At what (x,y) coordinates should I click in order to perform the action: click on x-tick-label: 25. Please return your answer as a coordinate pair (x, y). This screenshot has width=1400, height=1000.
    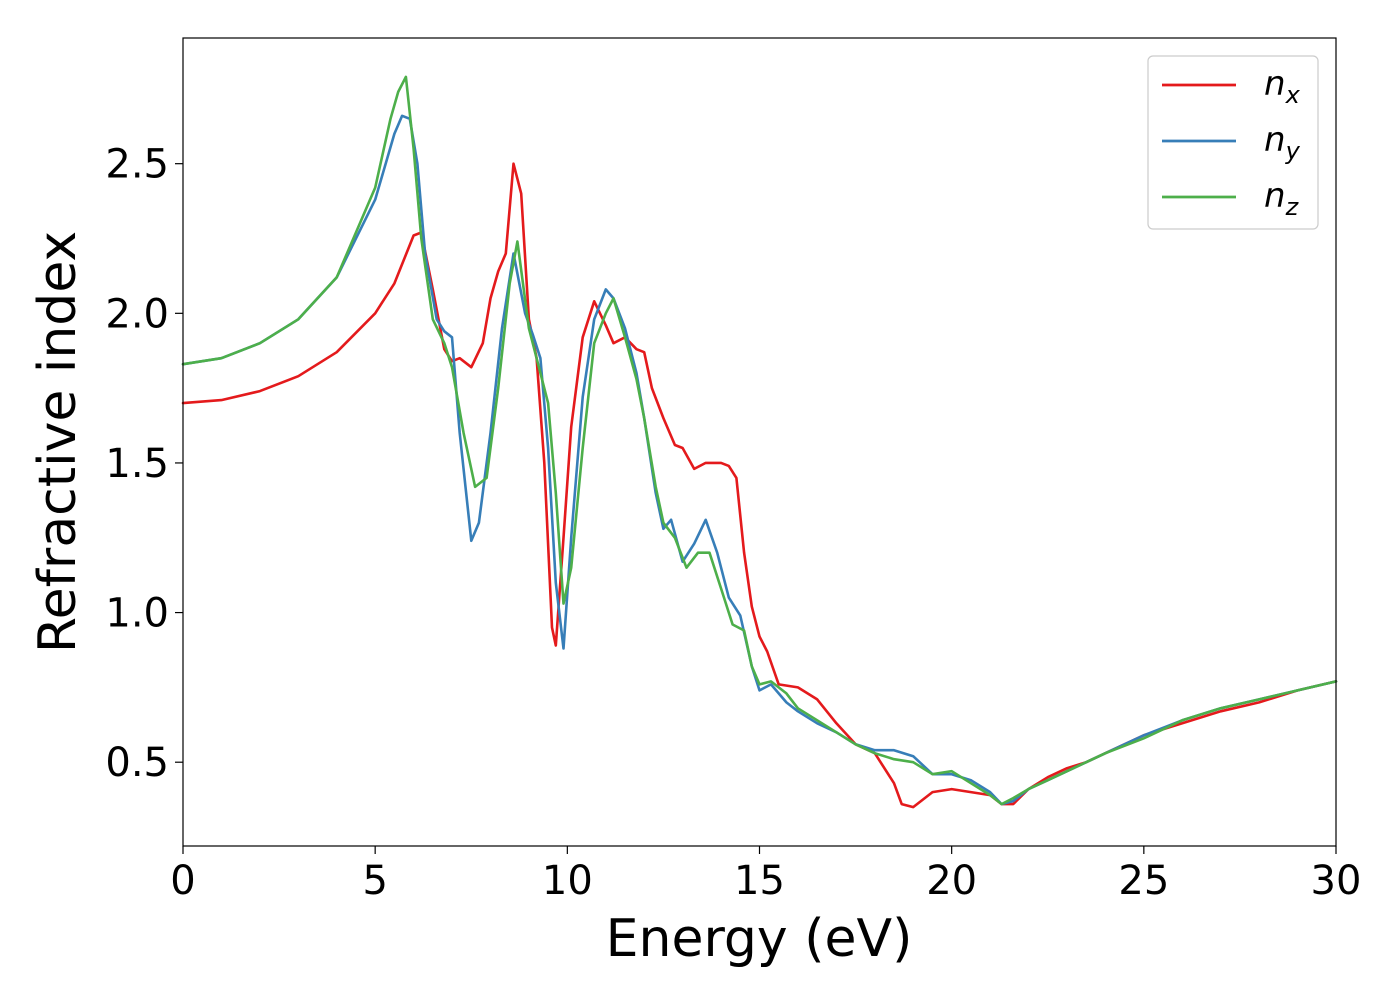
    Looking at the image, I should click on (1143, 881).